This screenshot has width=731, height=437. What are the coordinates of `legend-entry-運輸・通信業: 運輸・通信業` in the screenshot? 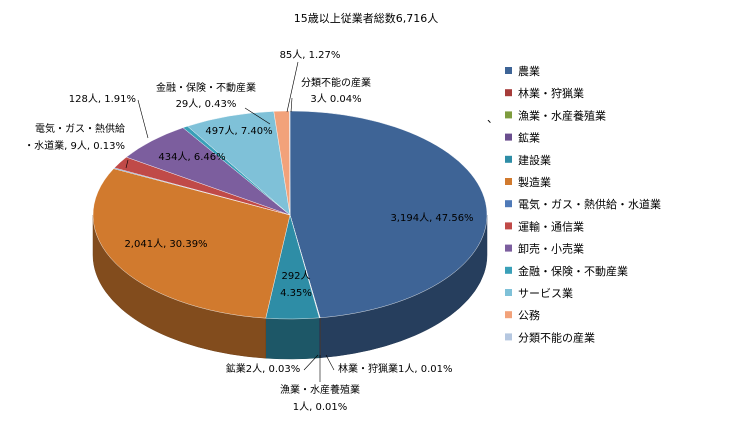 It's located at (551, 226).